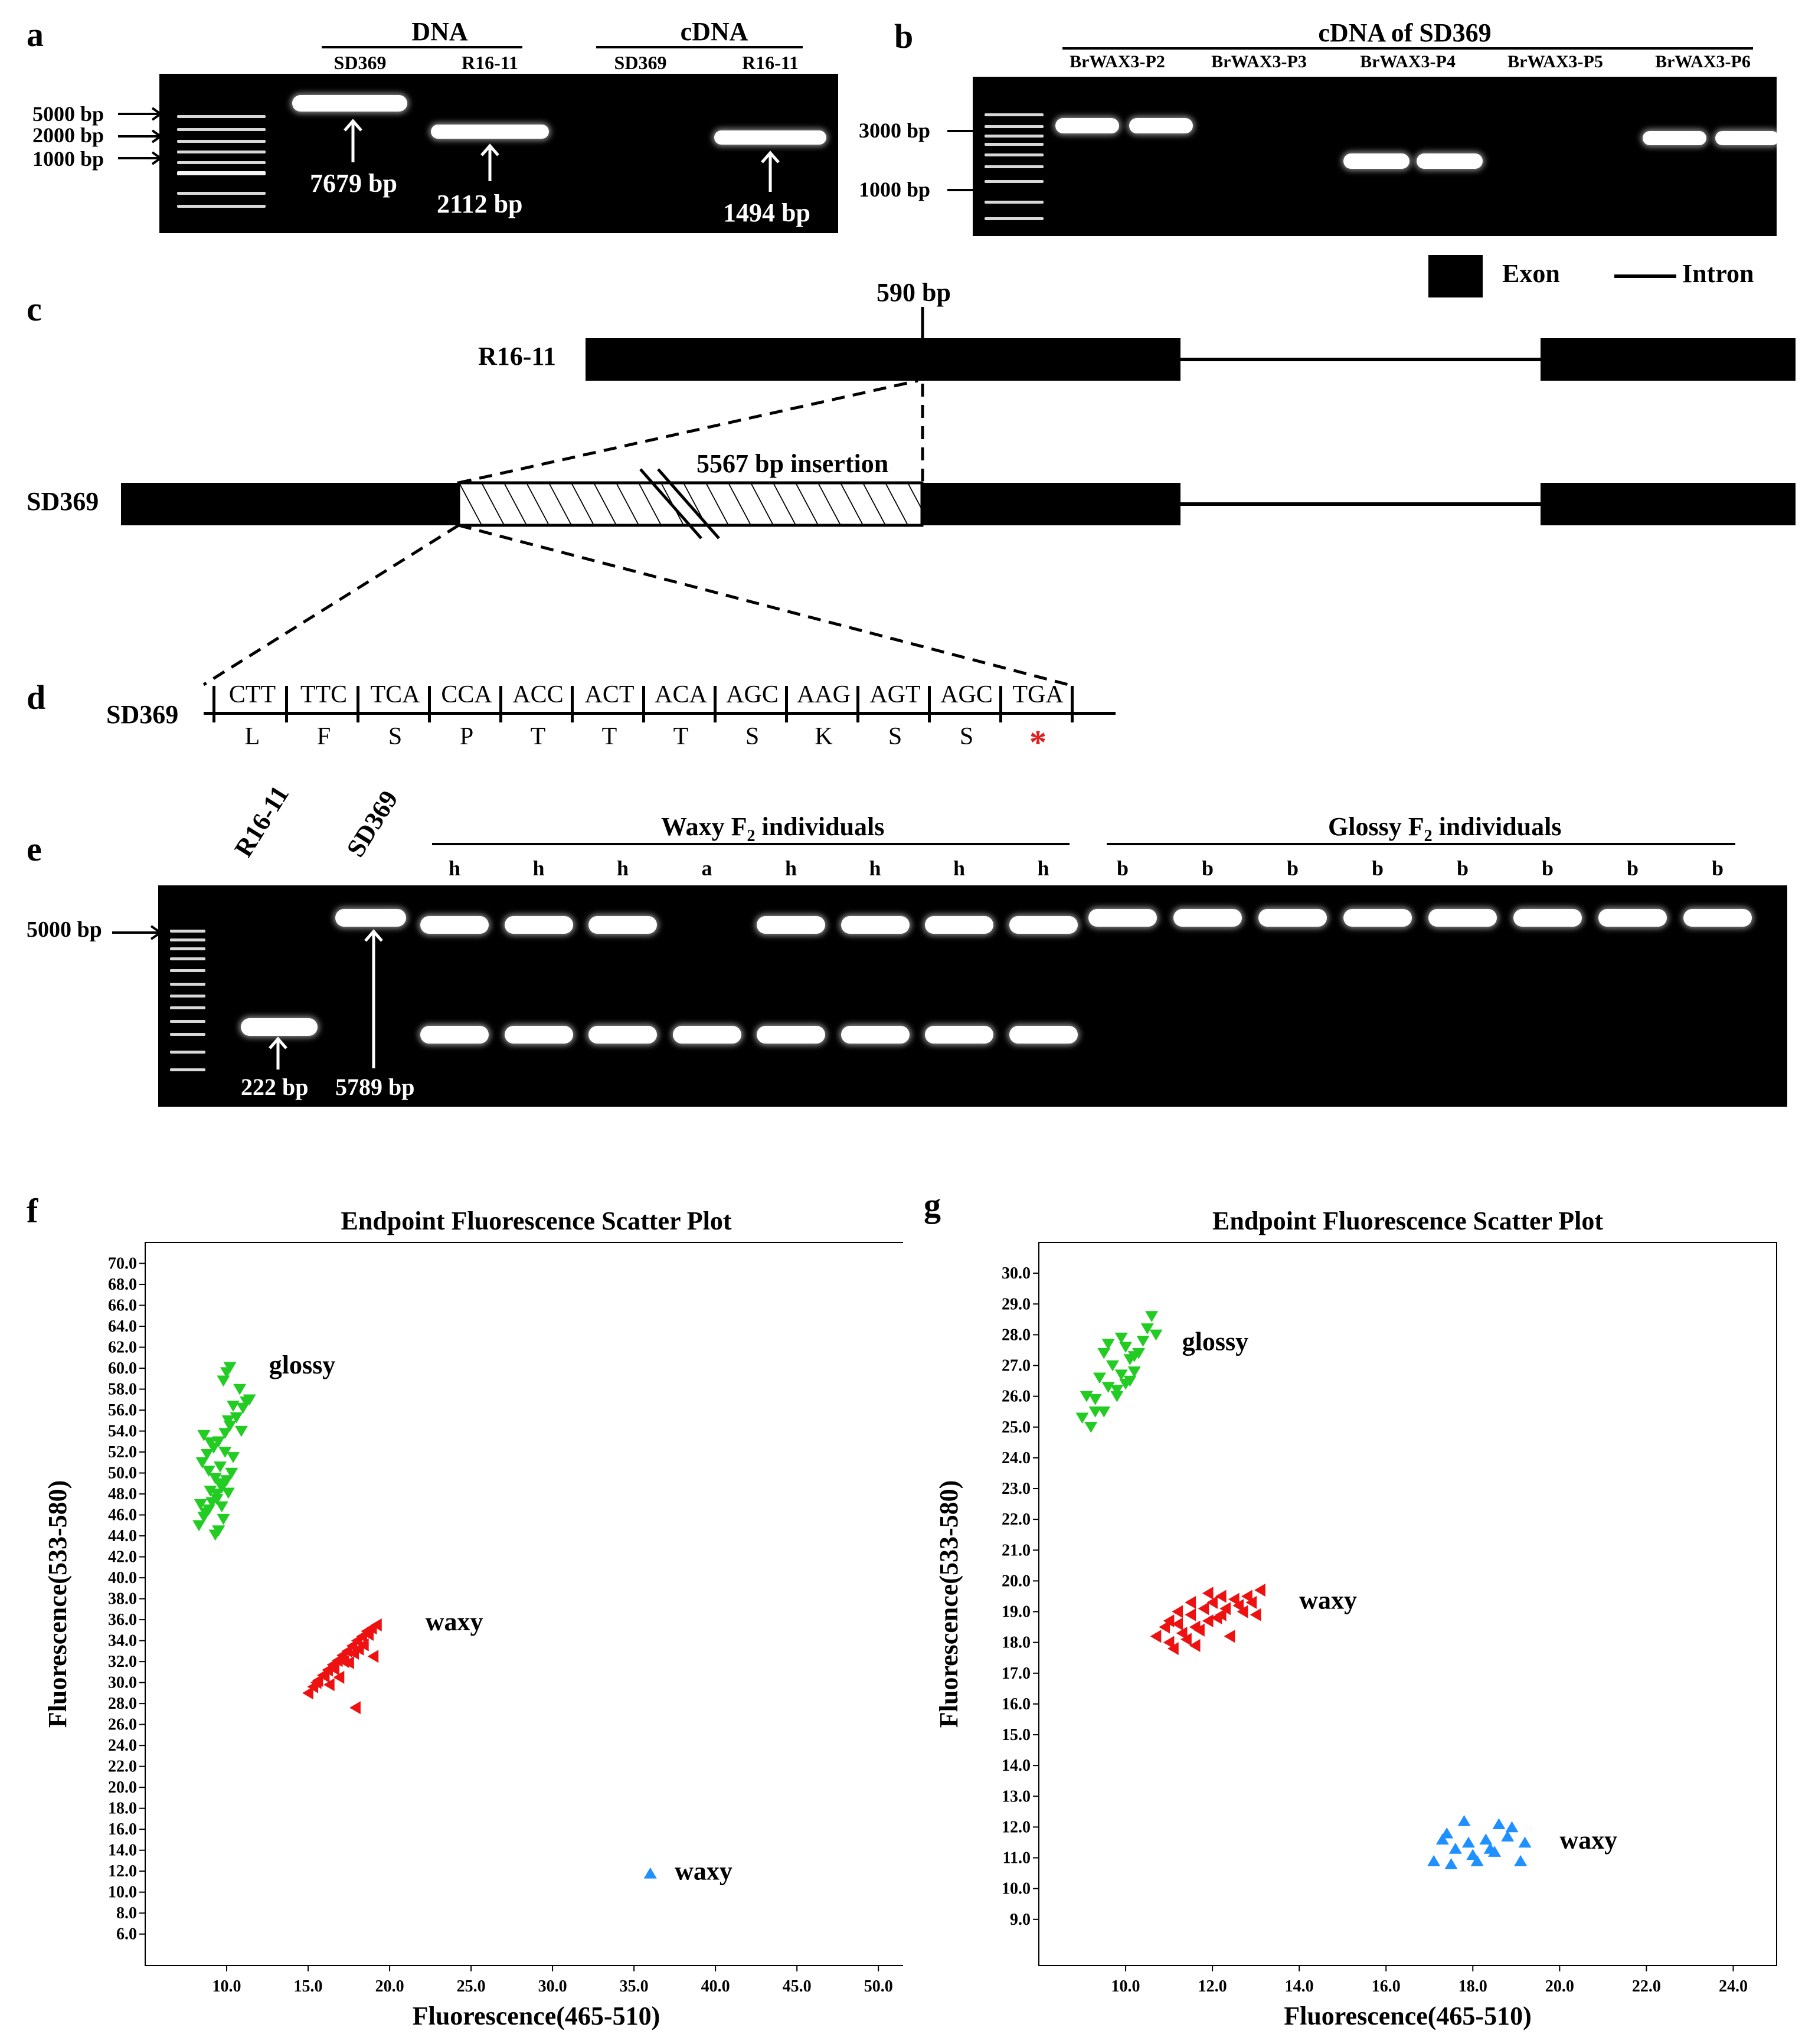 Image resolution: width=1815 pixels, height=2044 pixels. I want to click on codon: AGT, so click(895, 695).